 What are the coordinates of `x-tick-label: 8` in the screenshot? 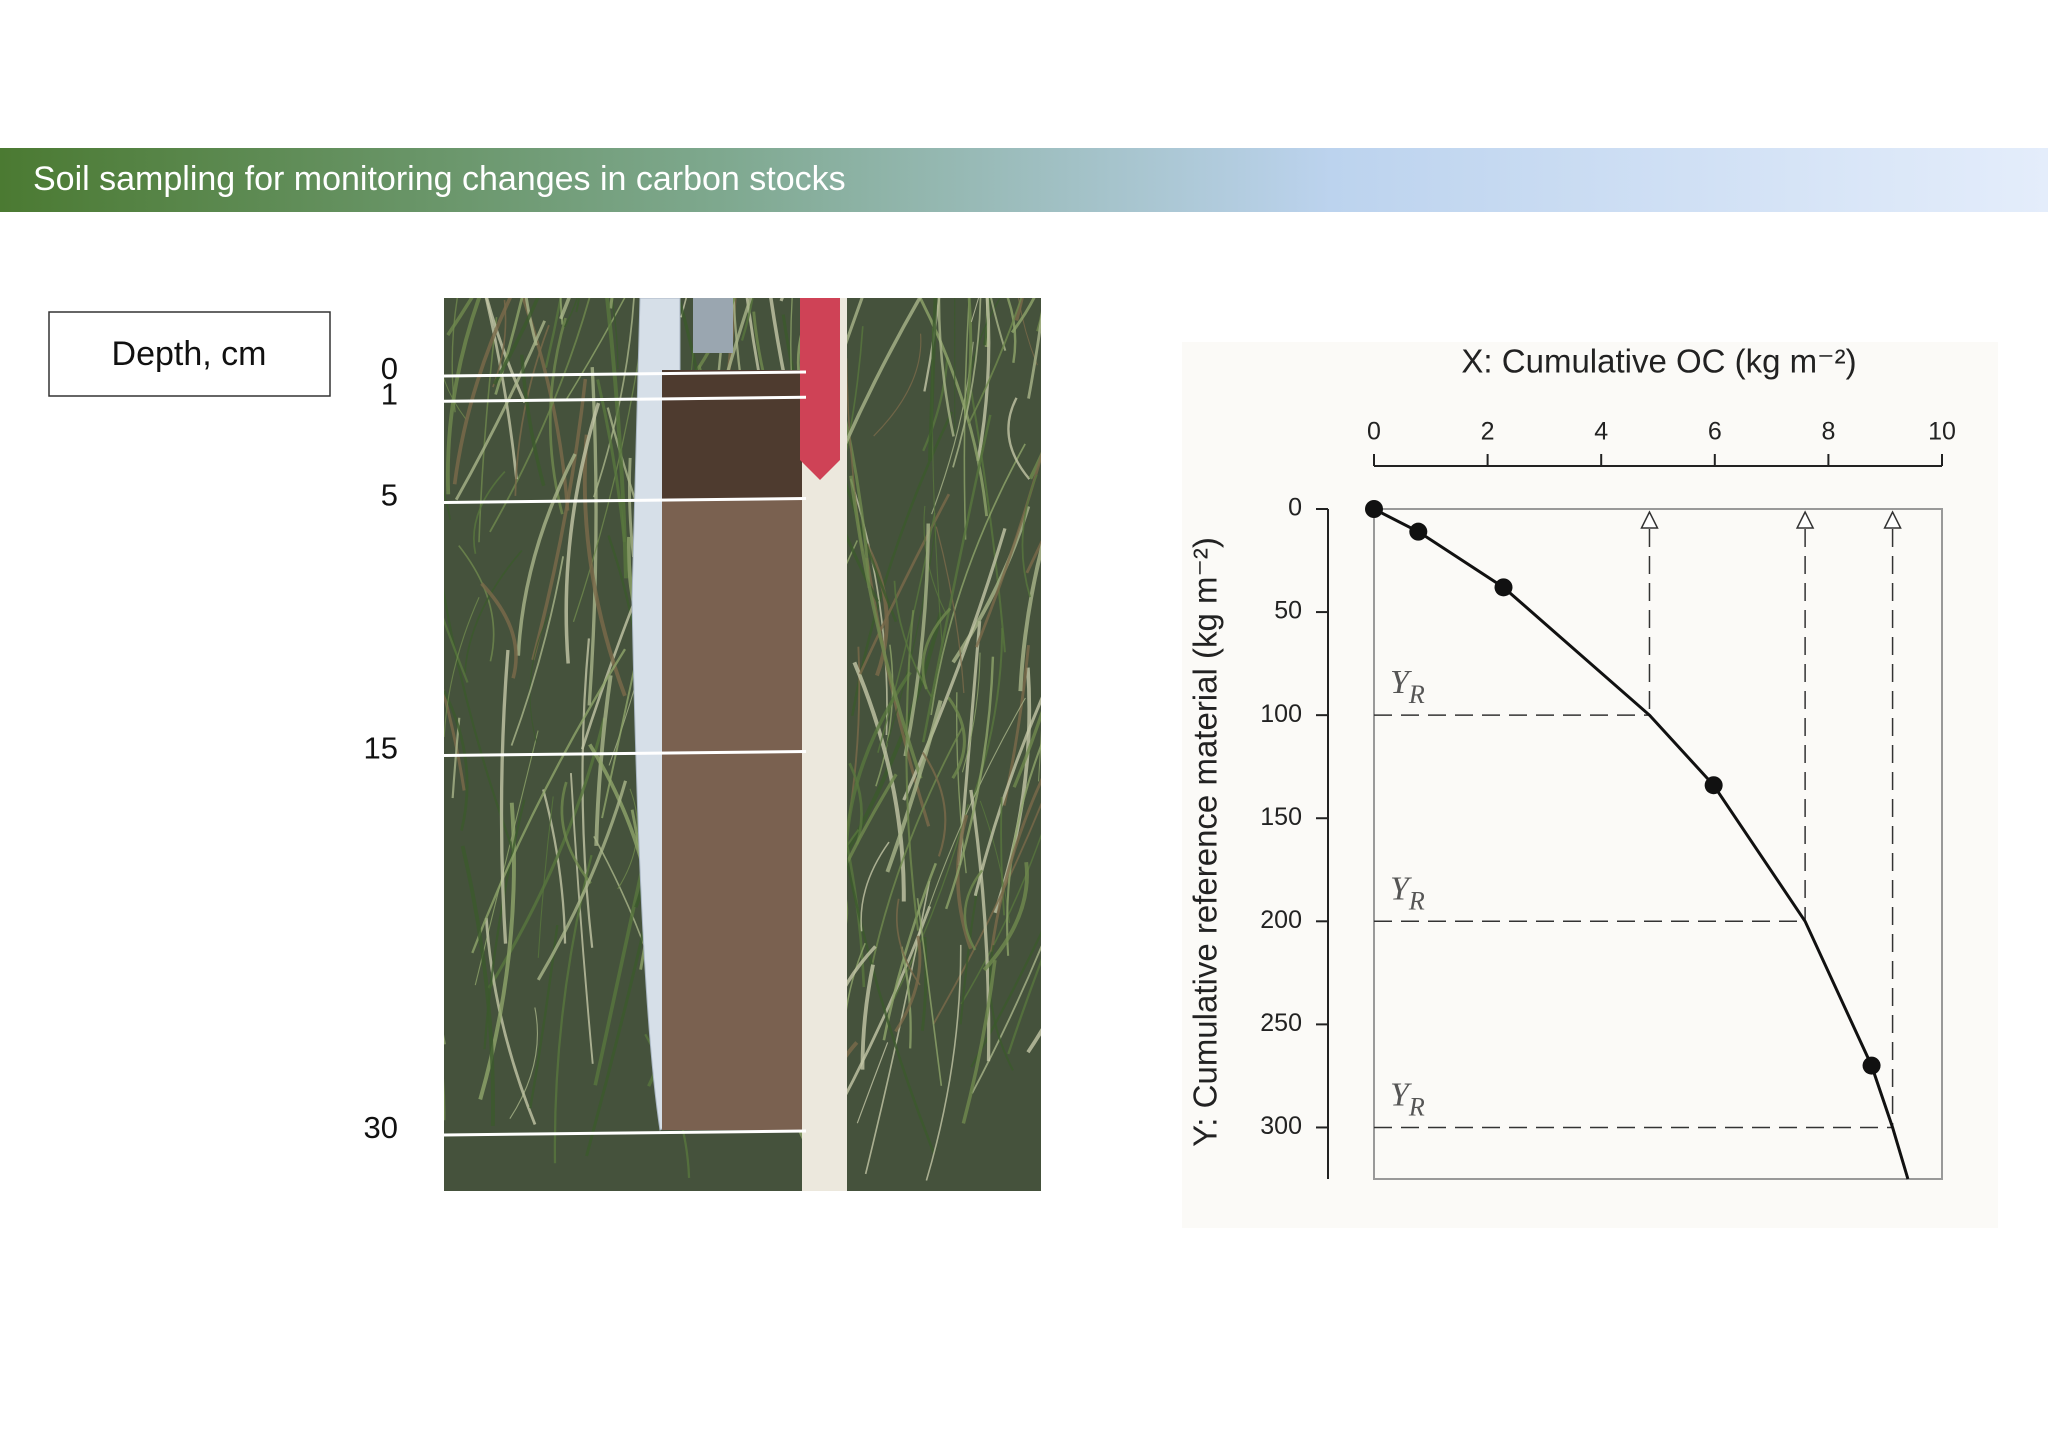 It's located at (1828, 432).